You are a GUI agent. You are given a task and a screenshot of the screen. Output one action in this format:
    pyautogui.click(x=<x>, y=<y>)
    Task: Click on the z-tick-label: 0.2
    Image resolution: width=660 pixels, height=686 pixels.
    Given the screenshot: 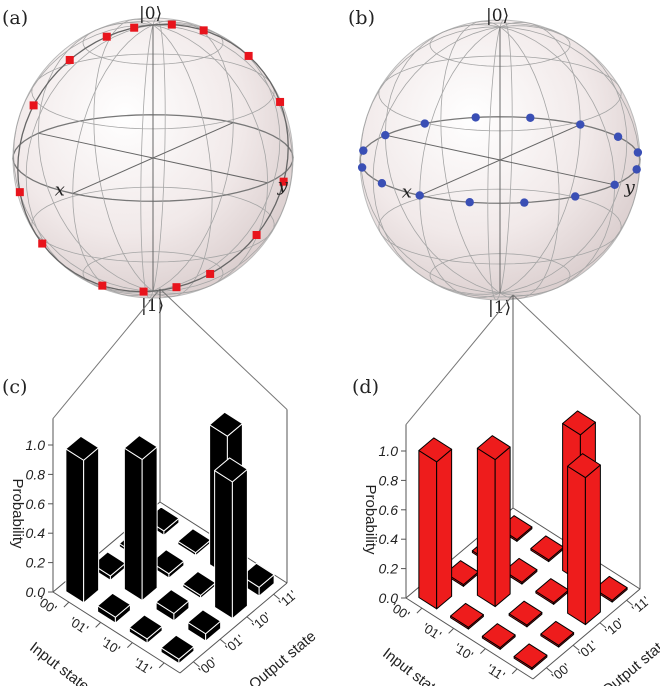 What is the action you would take?
    pyautogui.click(x=389, y=569)
    